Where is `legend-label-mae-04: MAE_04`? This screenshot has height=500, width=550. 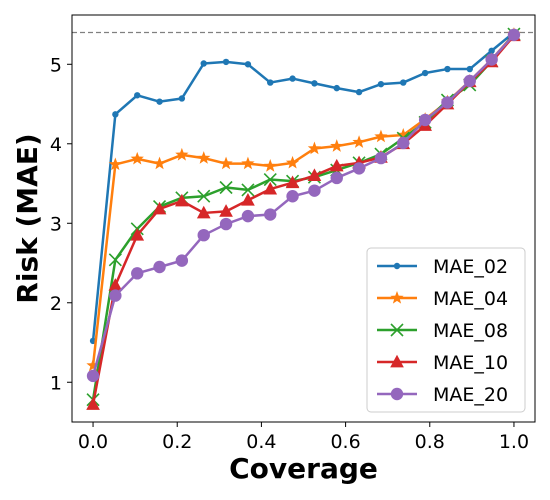 legend-label-mae-04: MAE_04 is located at coordinates (470, 299).